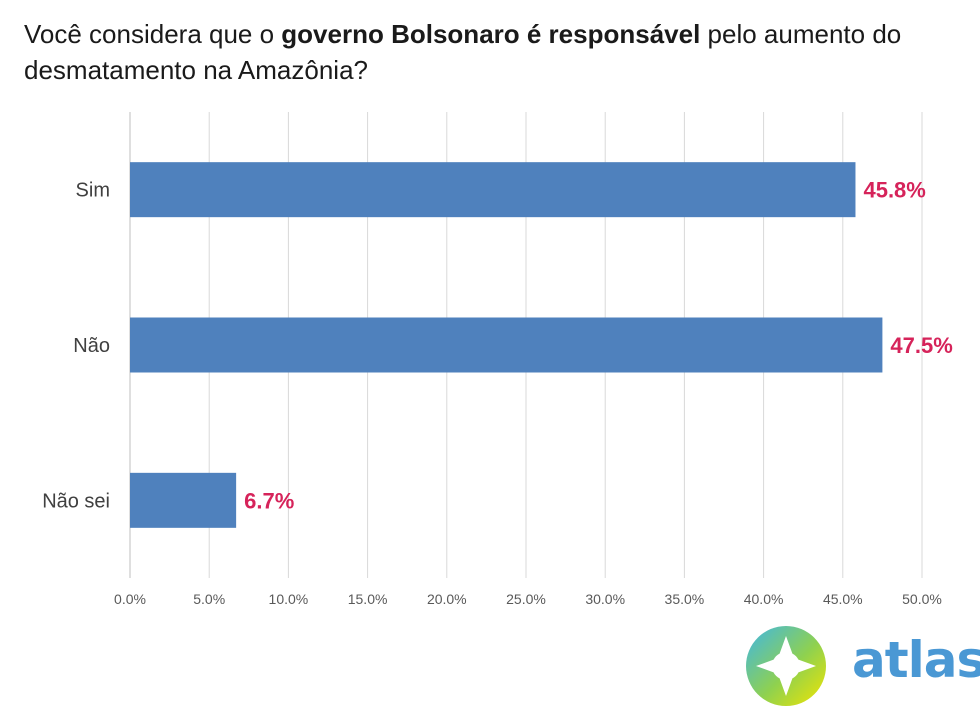 The width and height of the screenshot is (980, 725). I want to click on x-tick-label: 50.0%, so click(922, 599).